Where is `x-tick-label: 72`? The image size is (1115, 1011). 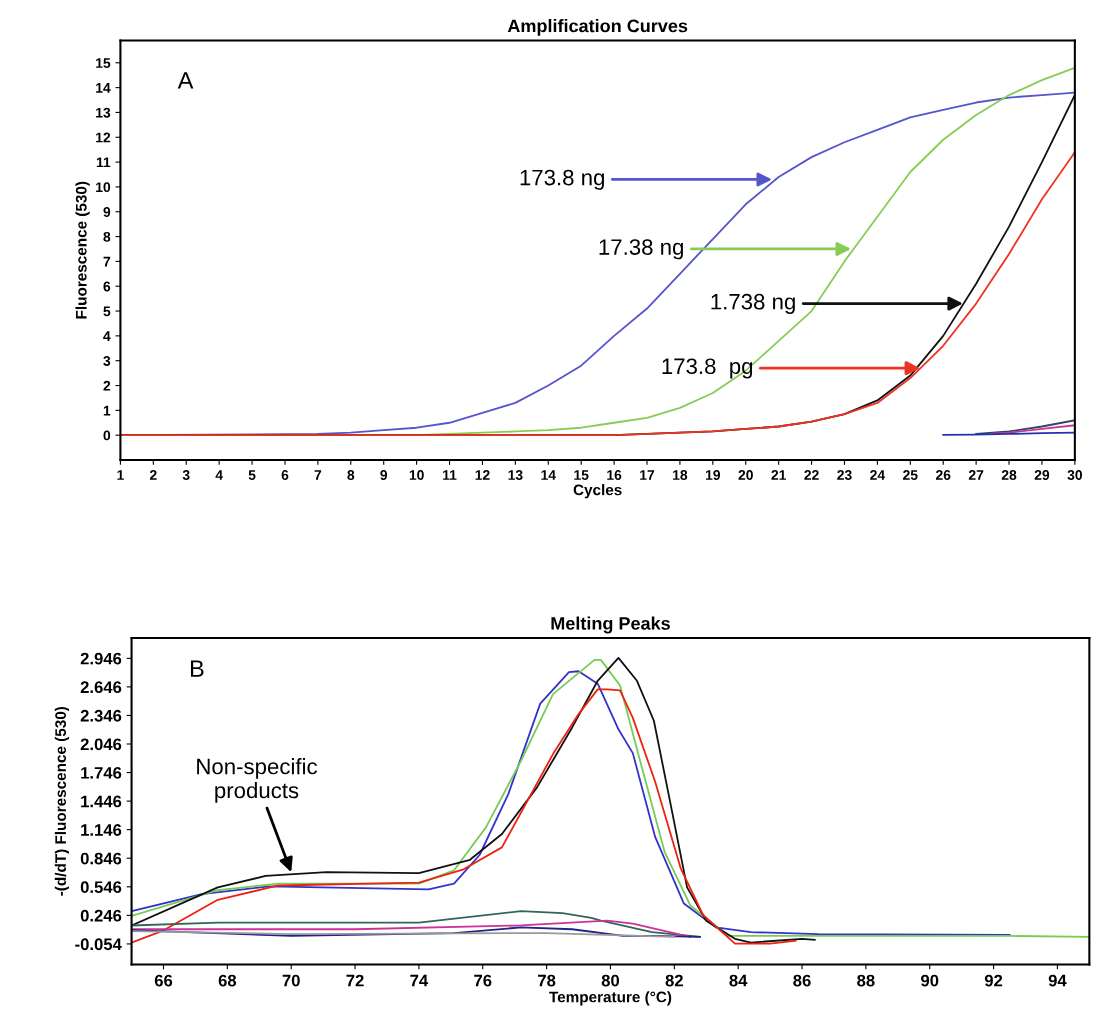
x-tick-label: 72 is located at coordinates (355, 980).